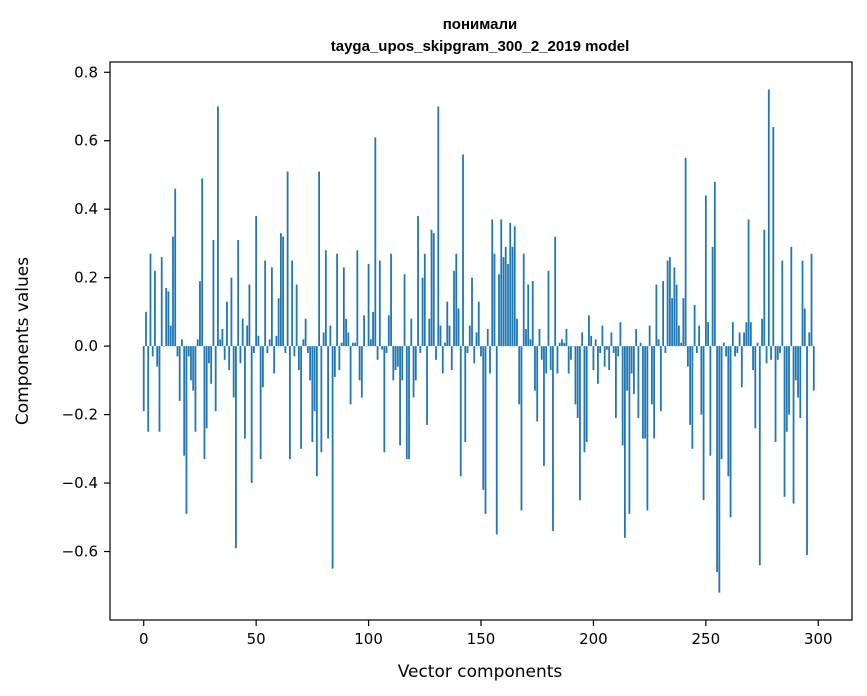  What do you see at coordinates (706, 639) in the screenshot?
I see `x-tick-label: 250` at bounding box center [706, 639].